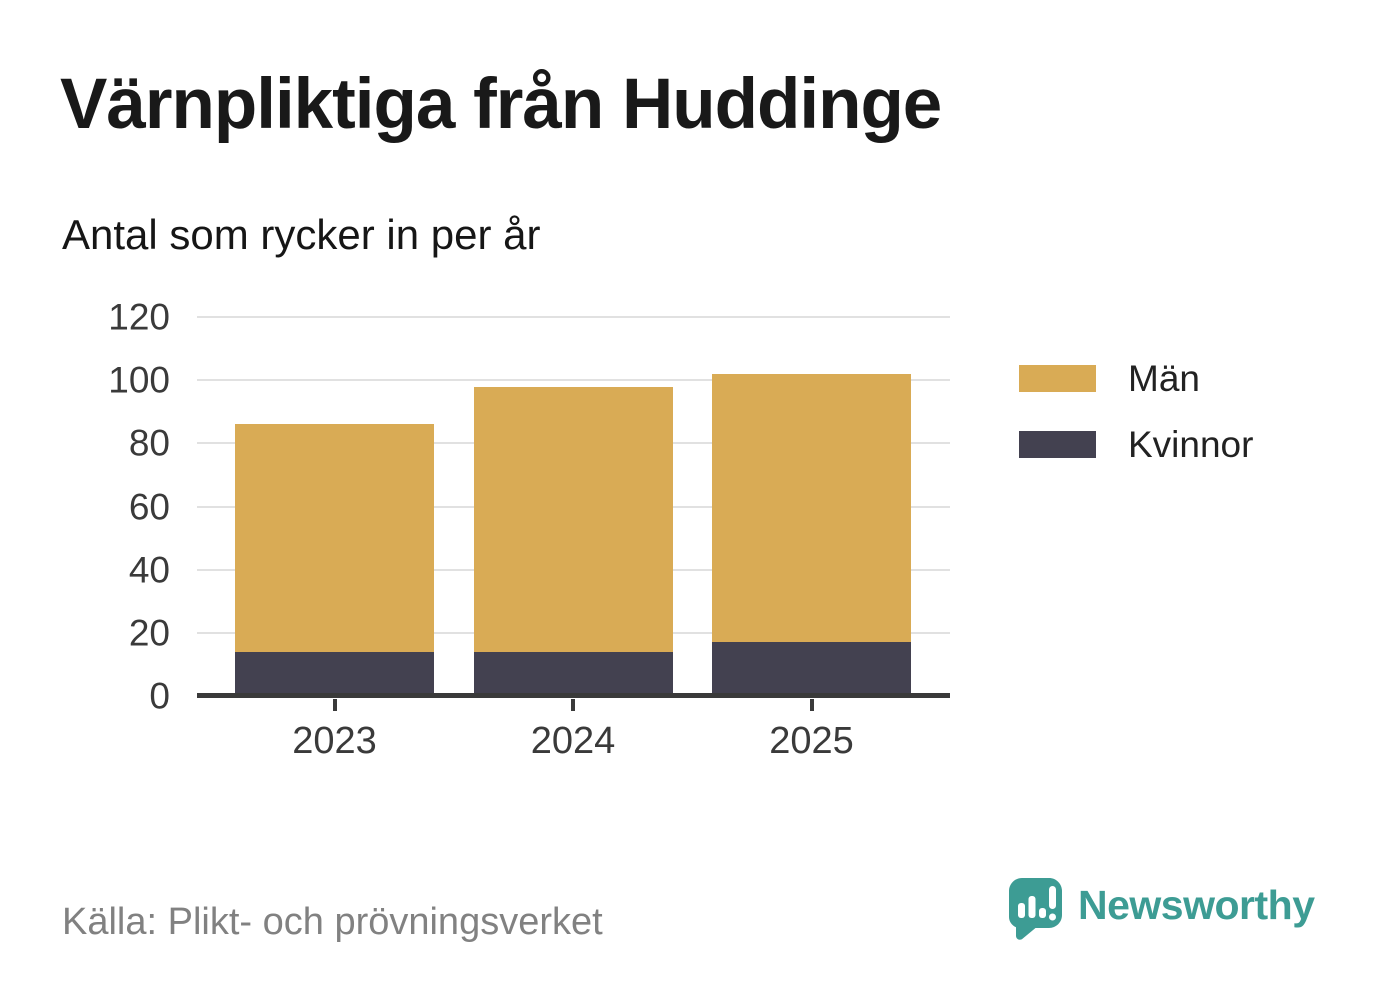 The width and height of the screenshot is (1382, 999). What do you see at coordinates (139, 380) in the screenshot?
I see `y-tick-label-100: 100` at bounding box center [139, 380].